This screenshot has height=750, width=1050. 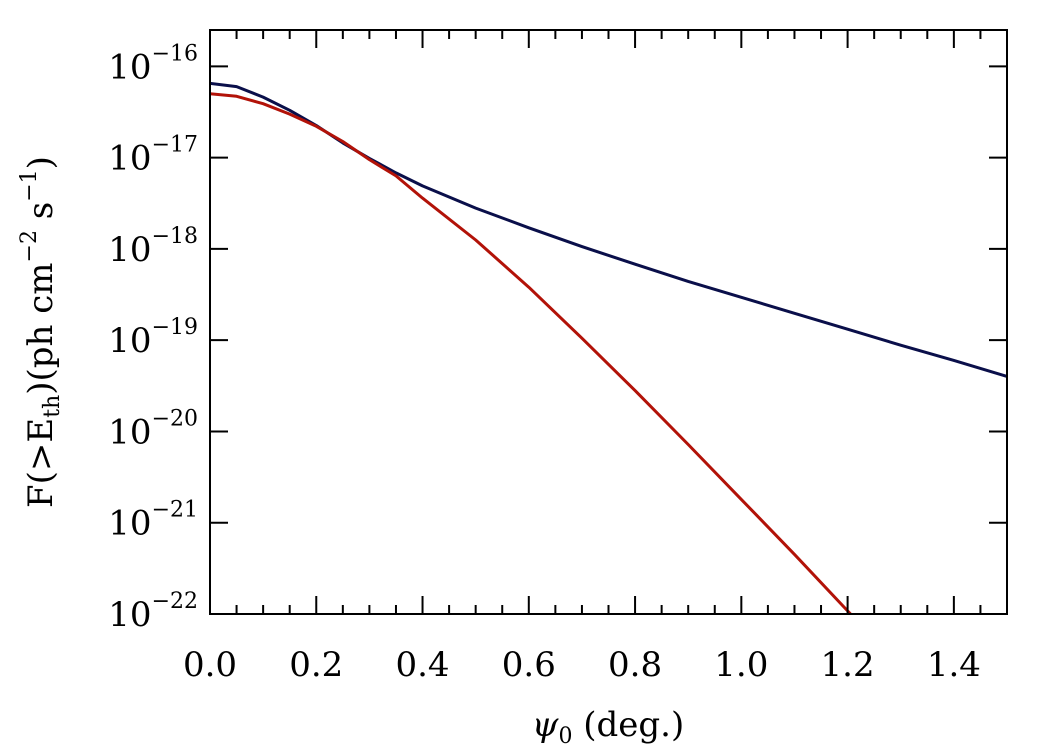 I want to click on y-tick-label: 10−19, so click(x=153, y=338).